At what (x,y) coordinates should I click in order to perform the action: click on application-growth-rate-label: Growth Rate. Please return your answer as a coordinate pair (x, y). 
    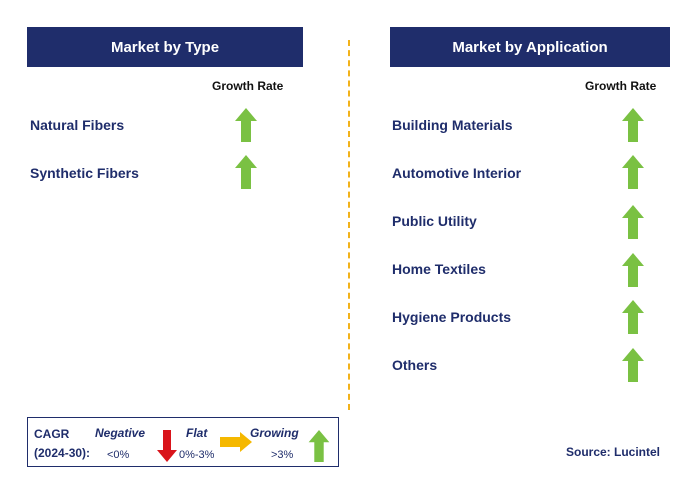
    Looking at the image, I should click on (621, 86).